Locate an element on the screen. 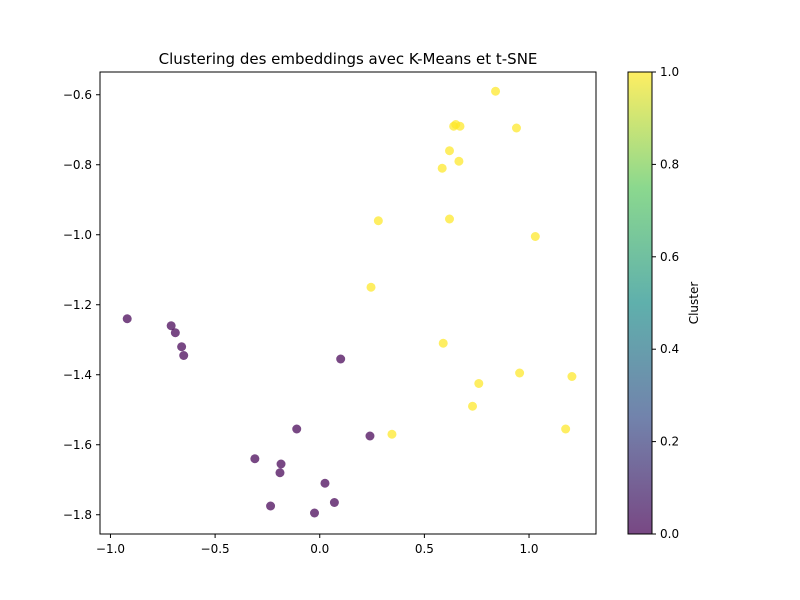 This screenshot has width=800, height=600. x-tick-label: 0.5 is located at coordinates (424, 549).